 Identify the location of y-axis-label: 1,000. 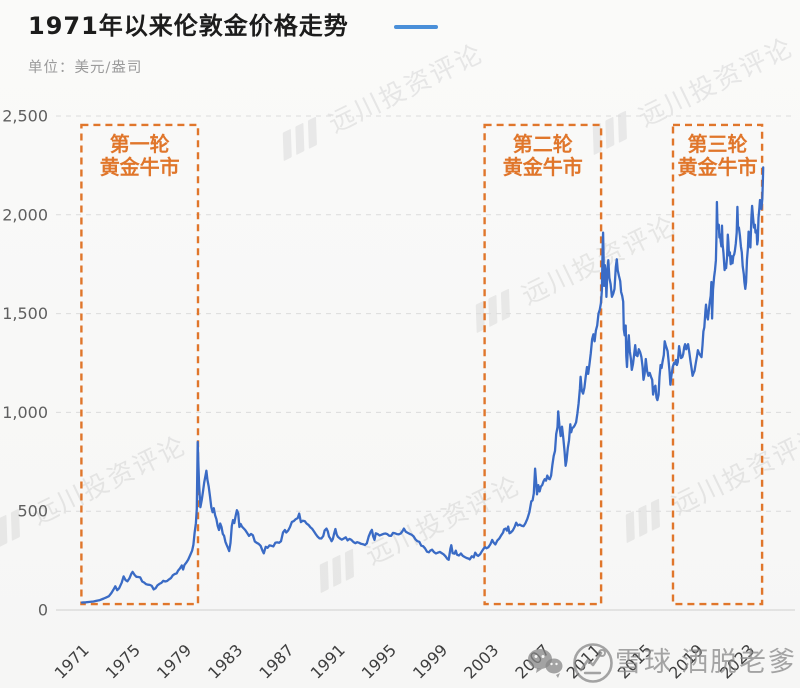
(25, 412).